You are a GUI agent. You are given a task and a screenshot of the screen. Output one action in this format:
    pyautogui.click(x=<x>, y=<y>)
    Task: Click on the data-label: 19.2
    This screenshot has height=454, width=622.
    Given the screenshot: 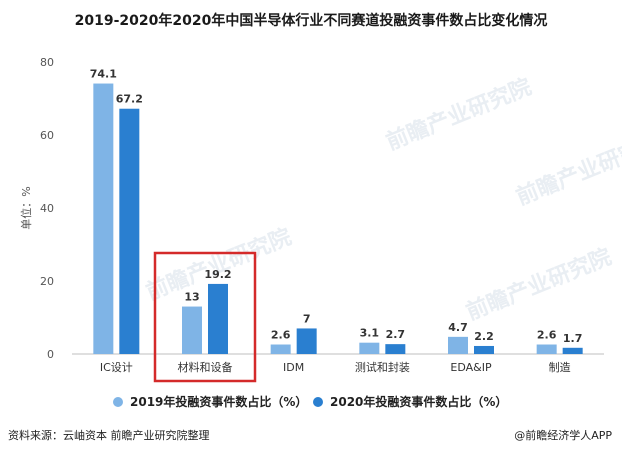 What is the action you would take?
    pyautogui.click(x=217, y=274)
    